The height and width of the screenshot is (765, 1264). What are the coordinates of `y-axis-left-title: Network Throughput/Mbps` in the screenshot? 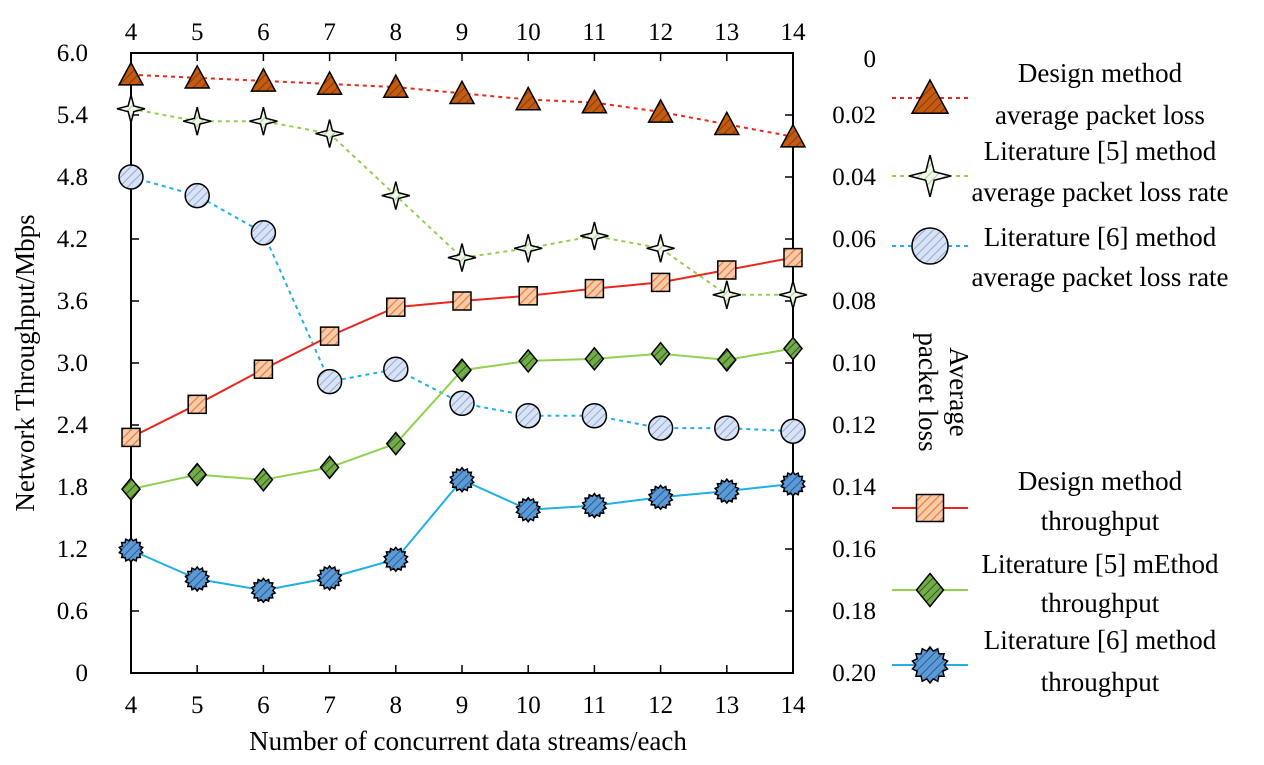 It's located at (25, 362).